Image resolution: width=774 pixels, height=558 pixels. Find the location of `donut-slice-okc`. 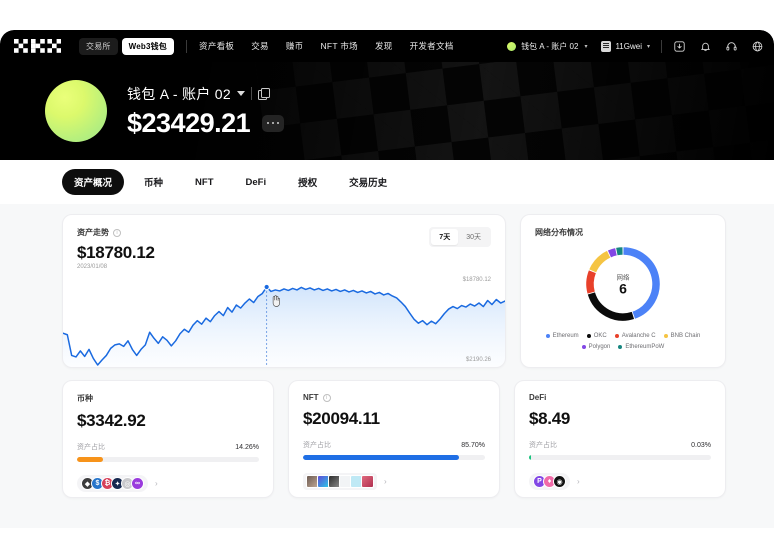

donut-slice-okc is located at coordinates (611, 306).